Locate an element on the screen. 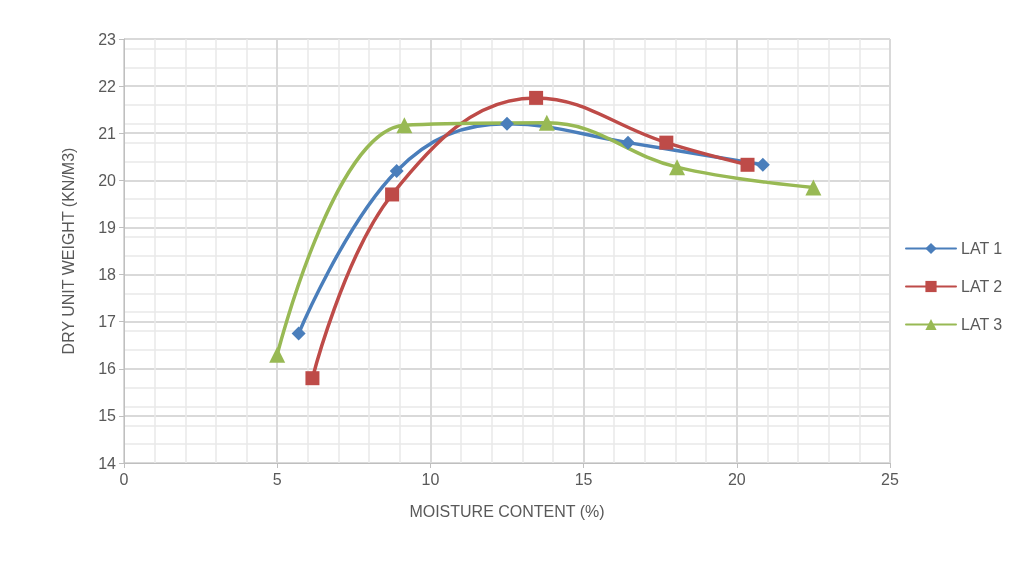 The image size is (1034, 573). y-tick-label: 15 is located at coordinates (107, 416).